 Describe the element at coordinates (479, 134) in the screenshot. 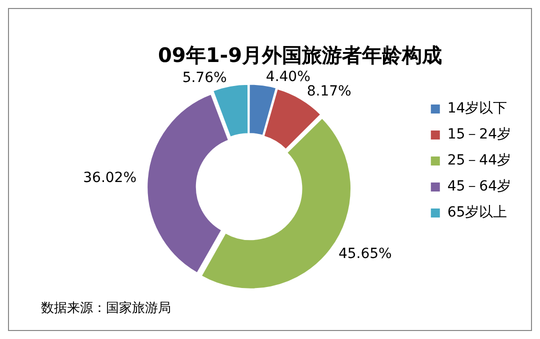

I see `legend-label: 15－24岁` at that location.